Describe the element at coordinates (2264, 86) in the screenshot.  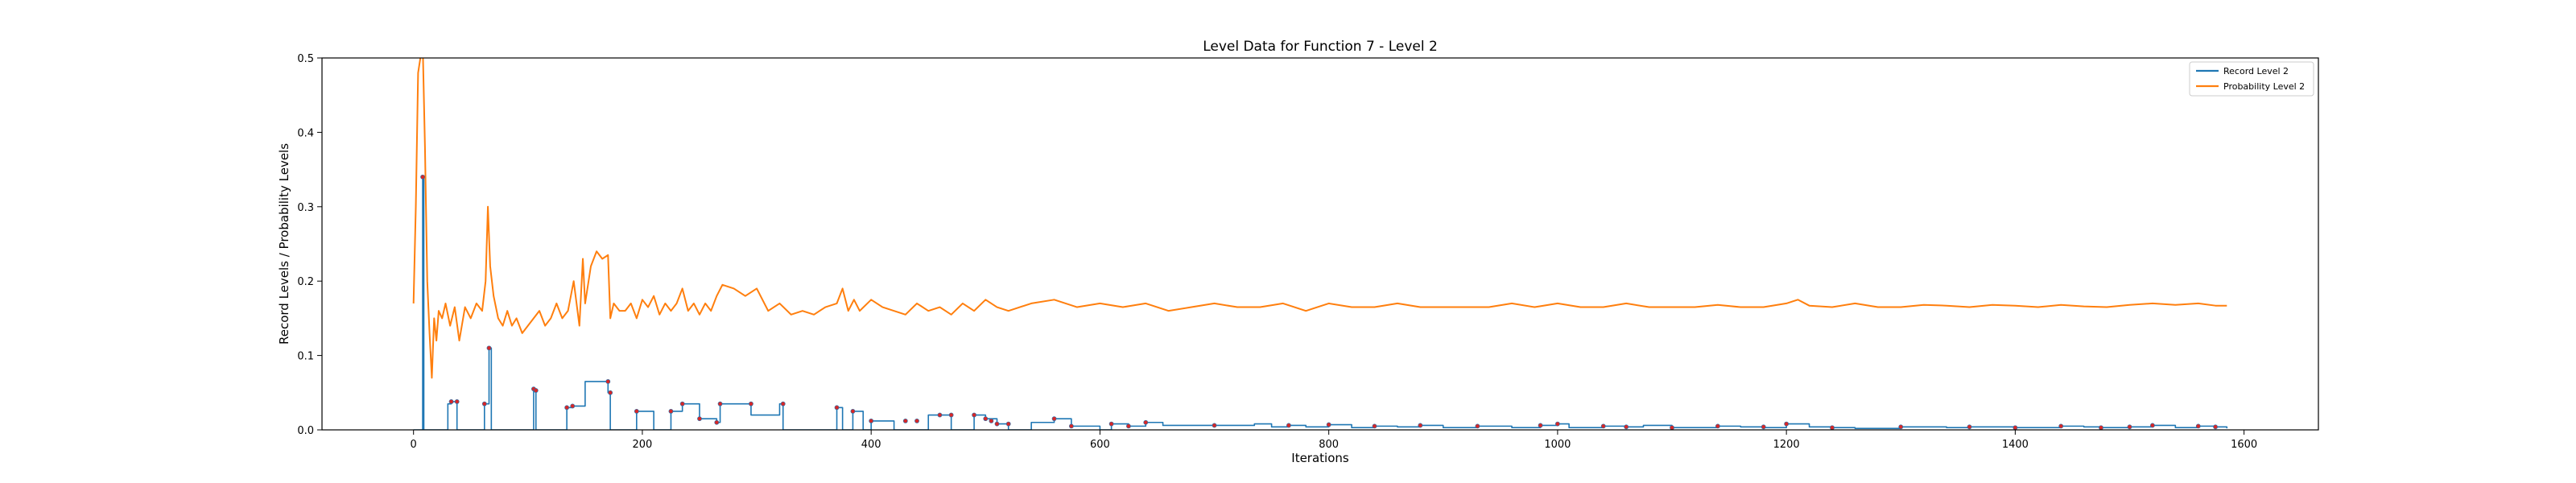
I see `legend-label-probability: Probability Level 2` at that location.